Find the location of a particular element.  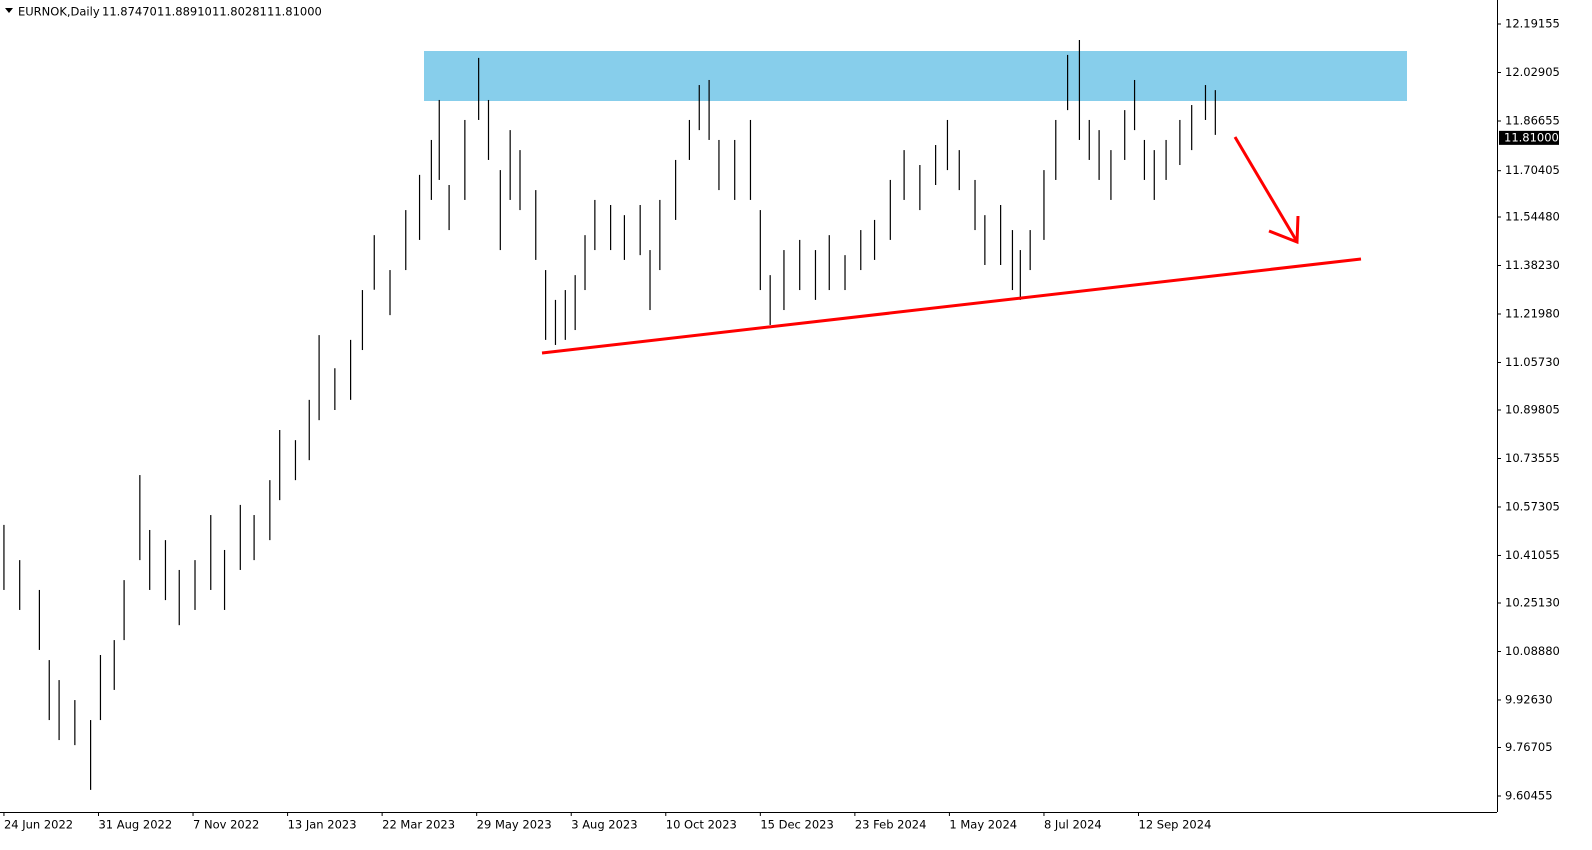

x-tick-label: 31 Aug 2022 is located at coordinates (135, 825).